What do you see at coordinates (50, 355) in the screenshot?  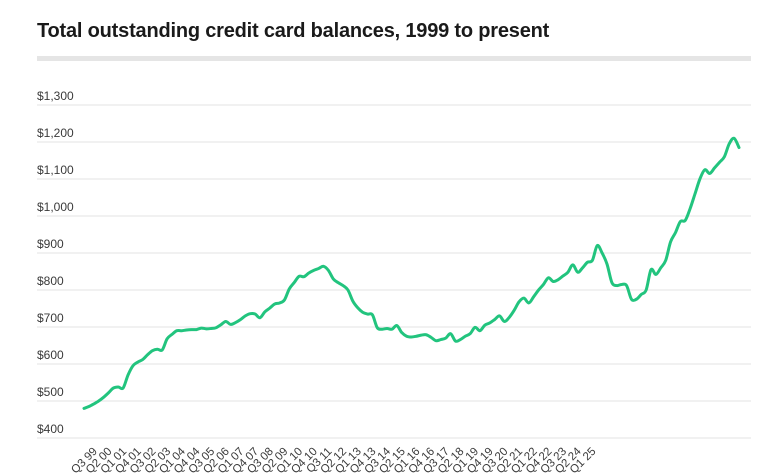 I see `y-tick-label: $600` at bounding box center [50, 355].